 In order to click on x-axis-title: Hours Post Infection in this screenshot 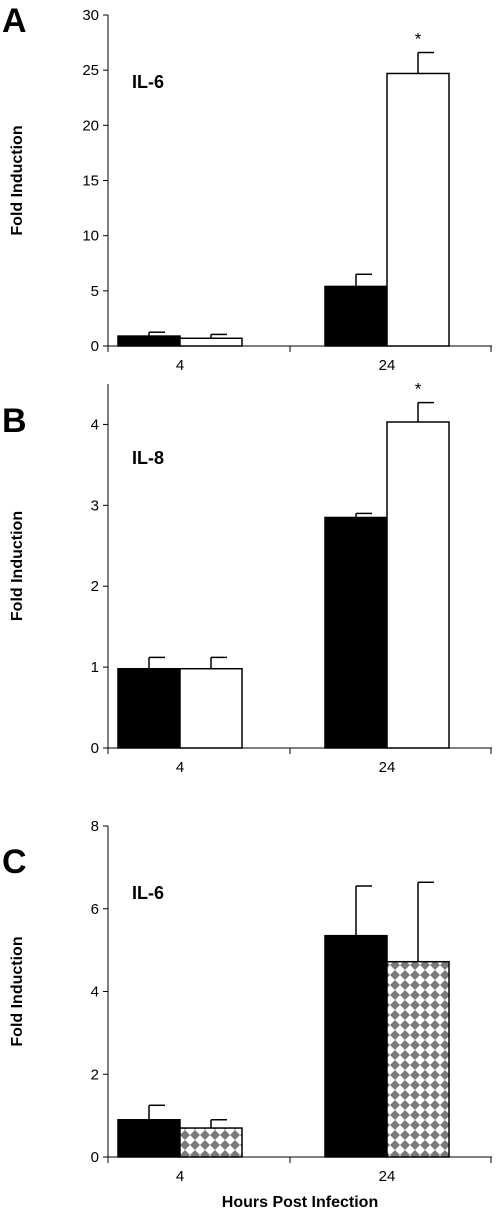, I will do `click(300, 1202)`.